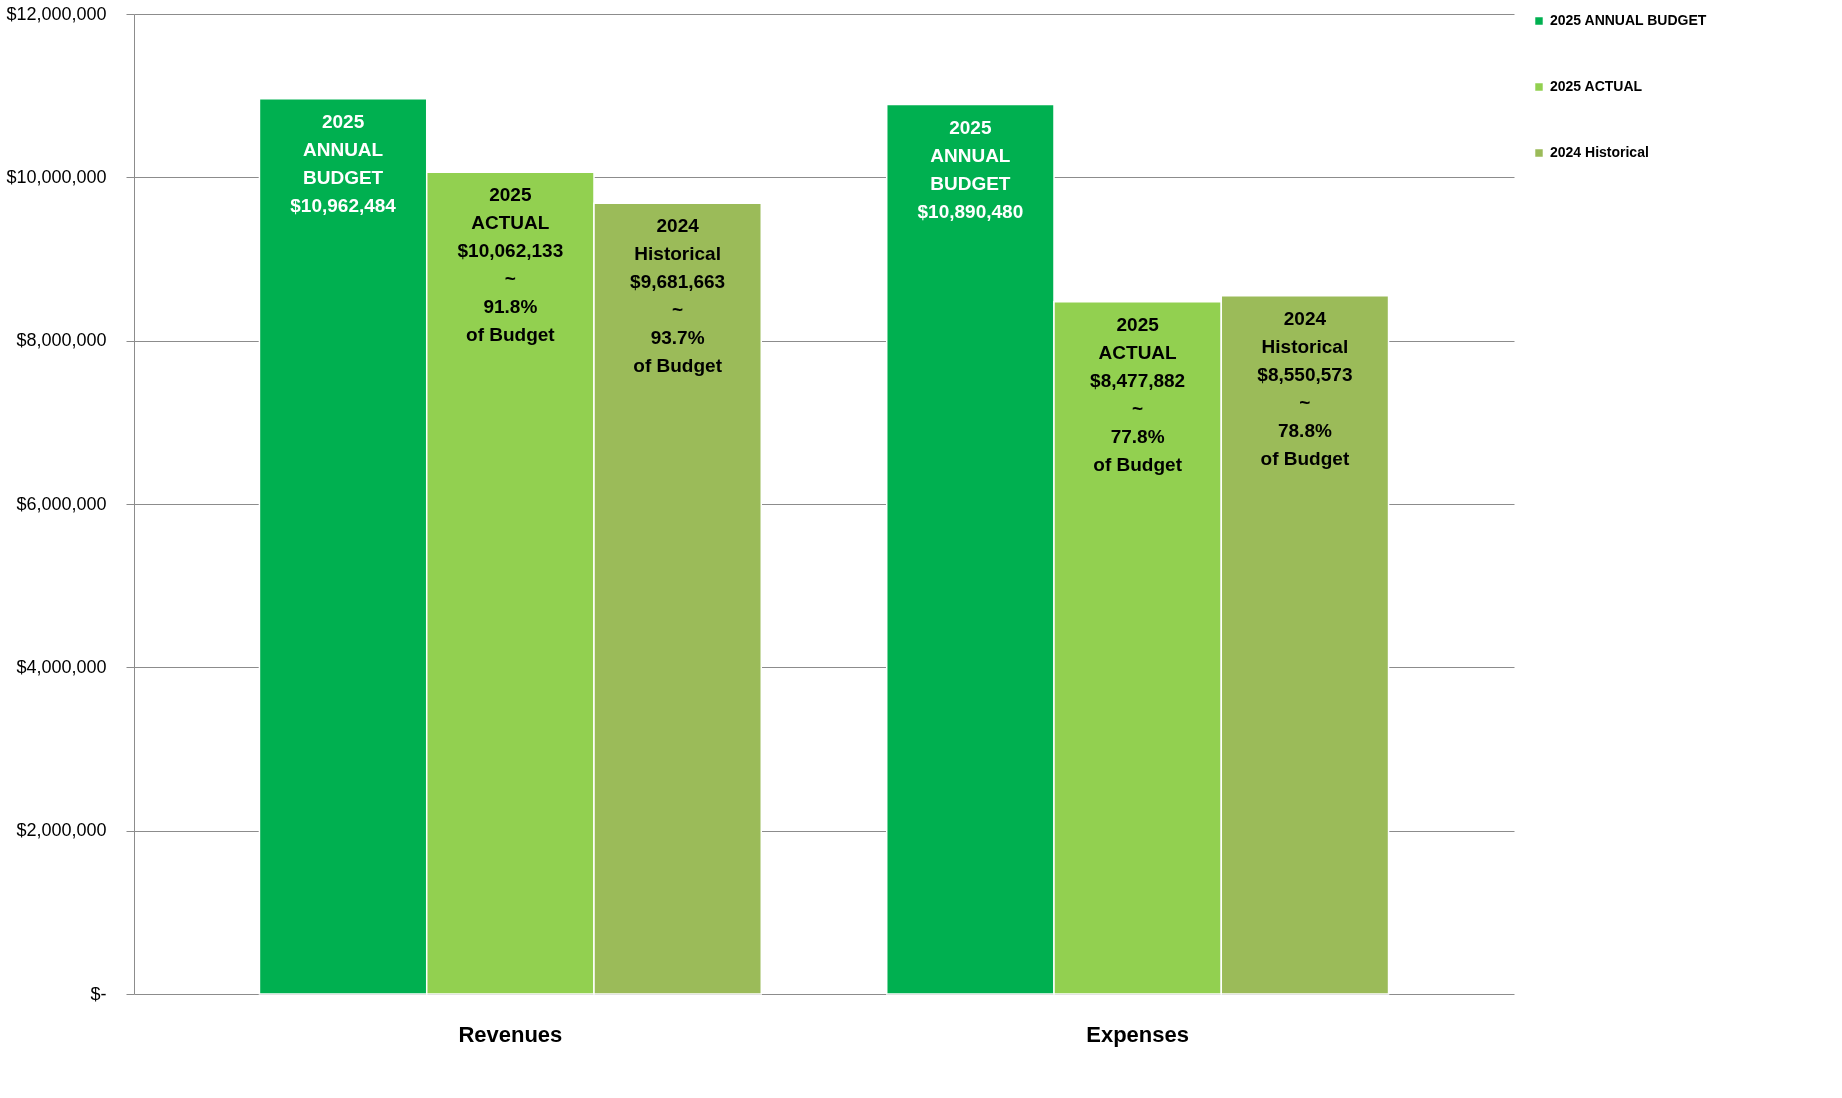  I want to click on data-label: 2025 ACTUAL $8,477,882 ~ 77.8% of Budget, so click(1138, 394).